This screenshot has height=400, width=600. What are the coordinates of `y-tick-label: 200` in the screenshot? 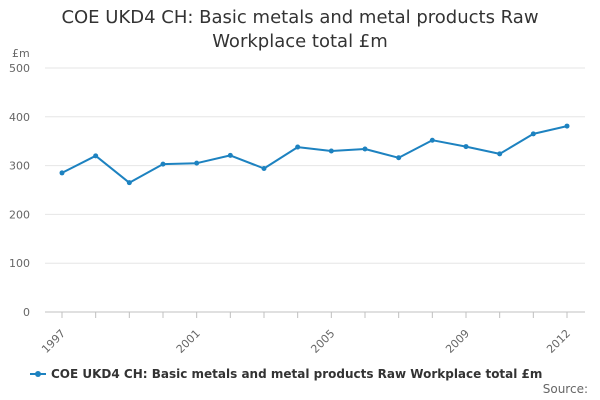 It's located at (19, 214).